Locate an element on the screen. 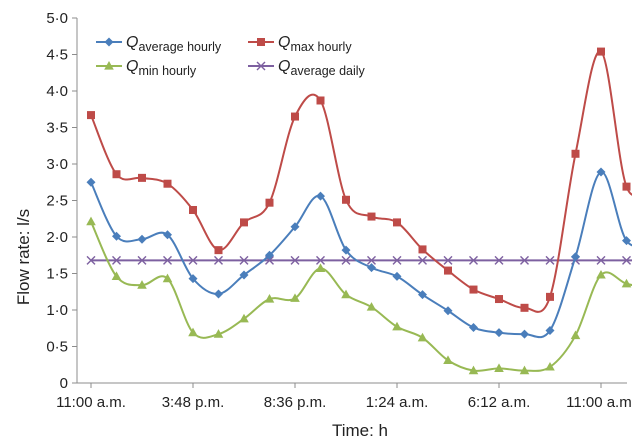 Image resolution: width=632 pixels, height=443 pixels. y-axis-ticks: 0 0·5 1·0 1·5 2·0 2·5 3·0 3·5 4·0 4·5 5·0 is located at coordinates (61, 201).